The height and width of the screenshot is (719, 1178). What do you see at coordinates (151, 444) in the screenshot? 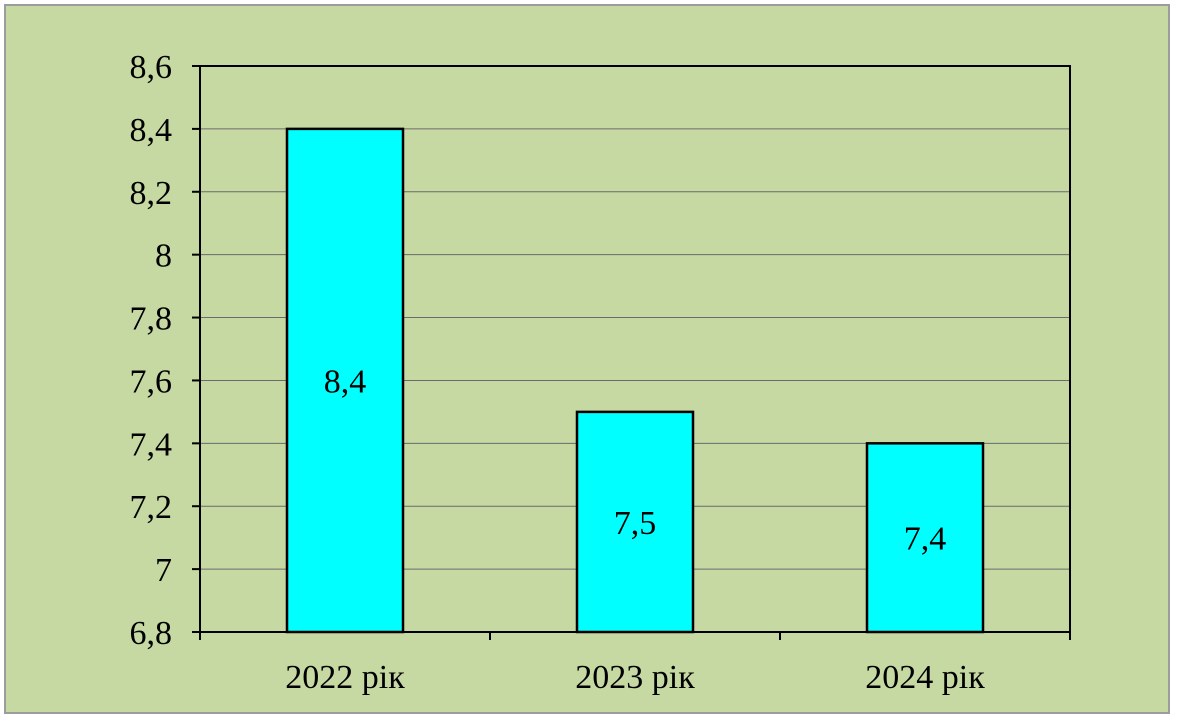
I see `y-tick-label: 7,4` at bounding box center [151, 444].